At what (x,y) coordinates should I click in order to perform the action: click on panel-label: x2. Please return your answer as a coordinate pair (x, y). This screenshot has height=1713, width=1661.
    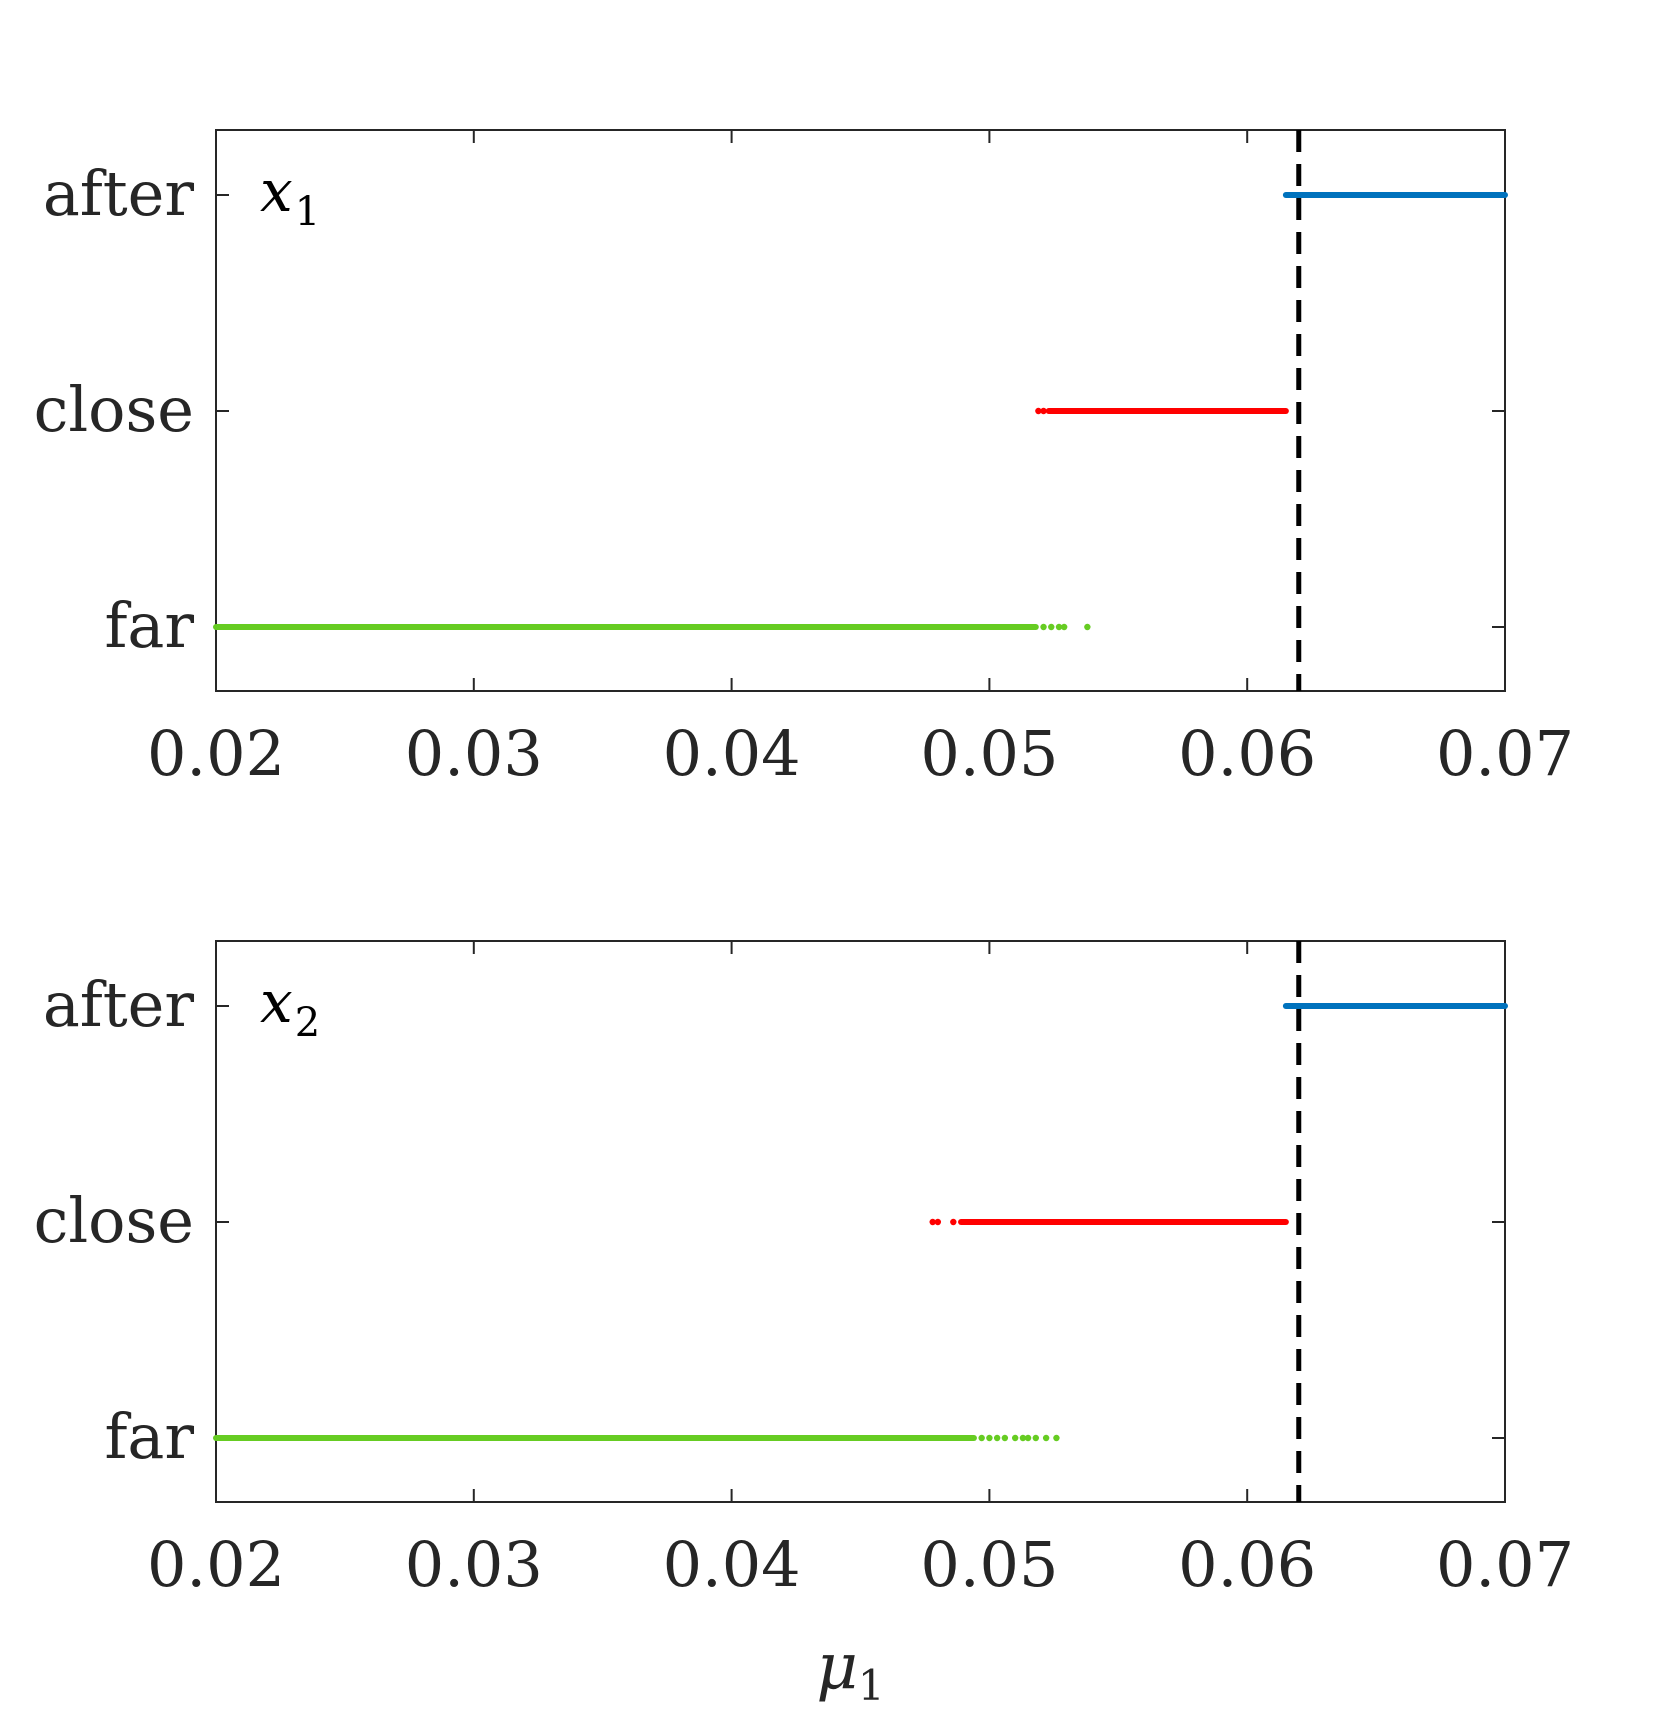
    Looking at the image, I should click on (290, 1007).